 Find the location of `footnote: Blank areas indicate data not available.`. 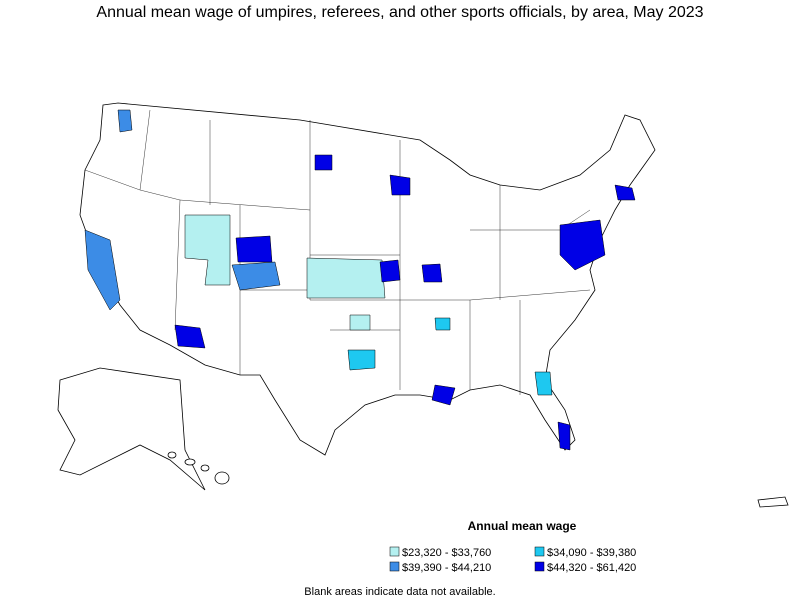

footnote: Blank areas indicate data not available. is located at coordinates (399, 592).